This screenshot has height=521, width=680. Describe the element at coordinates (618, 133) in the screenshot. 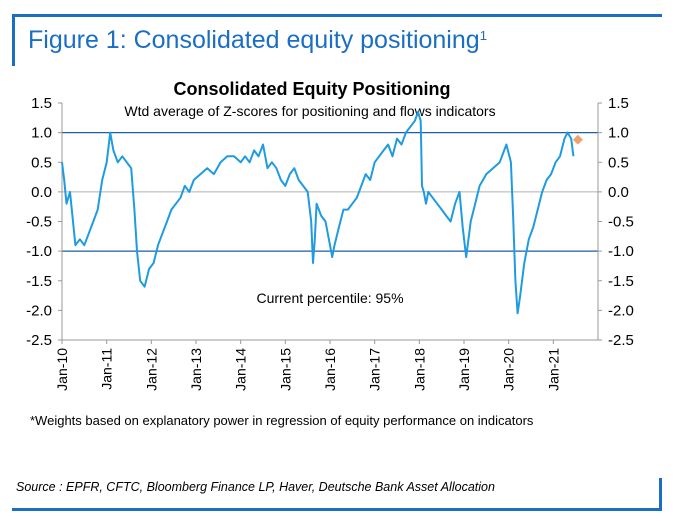

I see `y-tick-right-label: 1.0` at that location.